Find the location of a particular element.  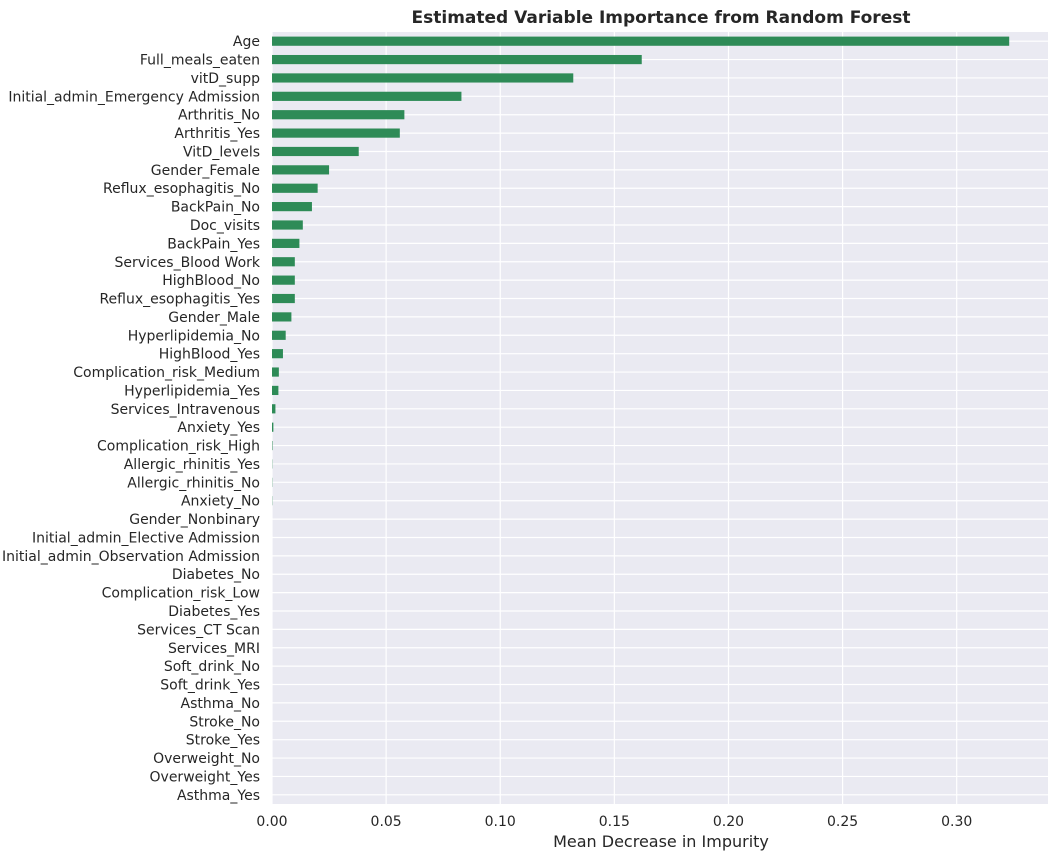

category-label: Services_Blood Work is located at coordinates (188, 263).